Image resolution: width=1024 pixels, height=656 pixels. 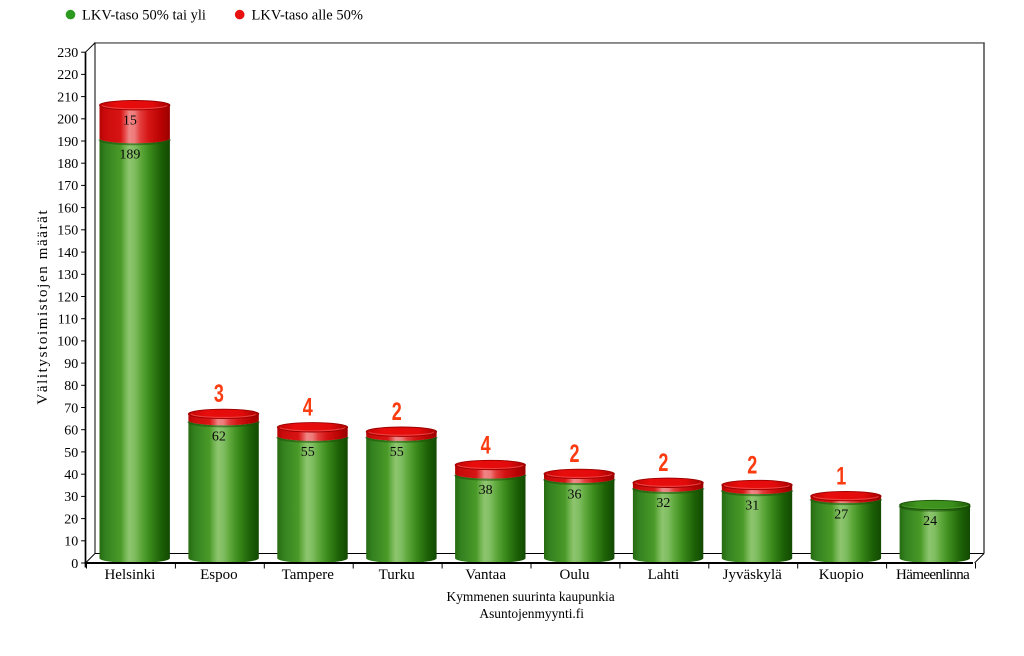 I want to click on svg-text: 36, so click(x=575, y=494).